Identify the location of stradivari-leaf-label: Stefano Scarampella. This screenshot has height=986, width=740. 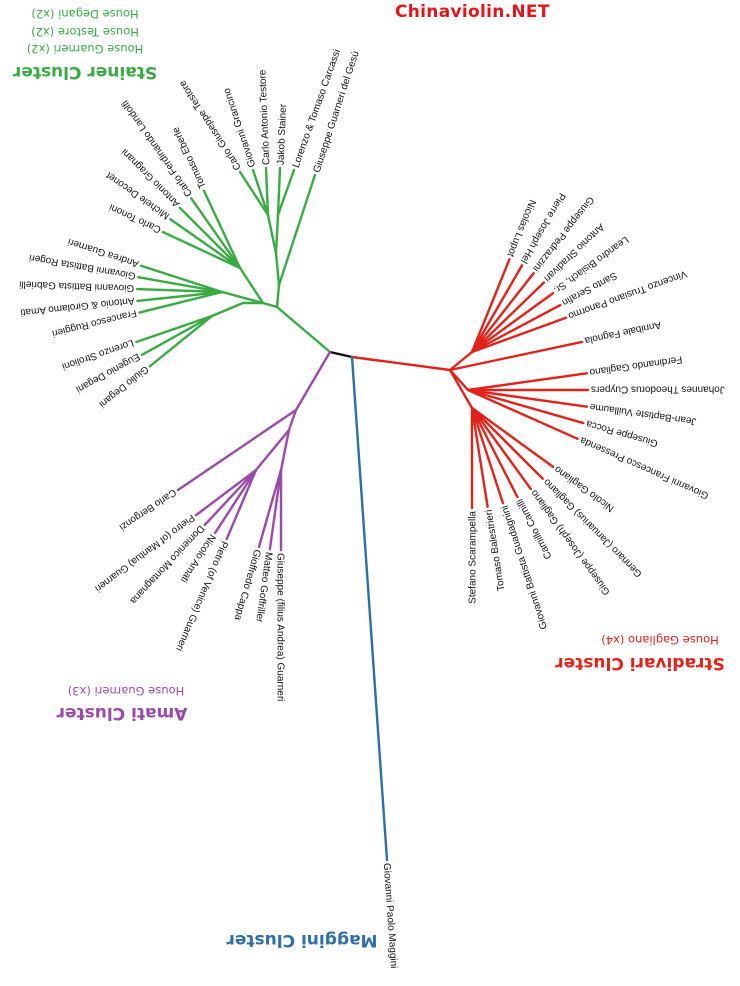
(473, 557).